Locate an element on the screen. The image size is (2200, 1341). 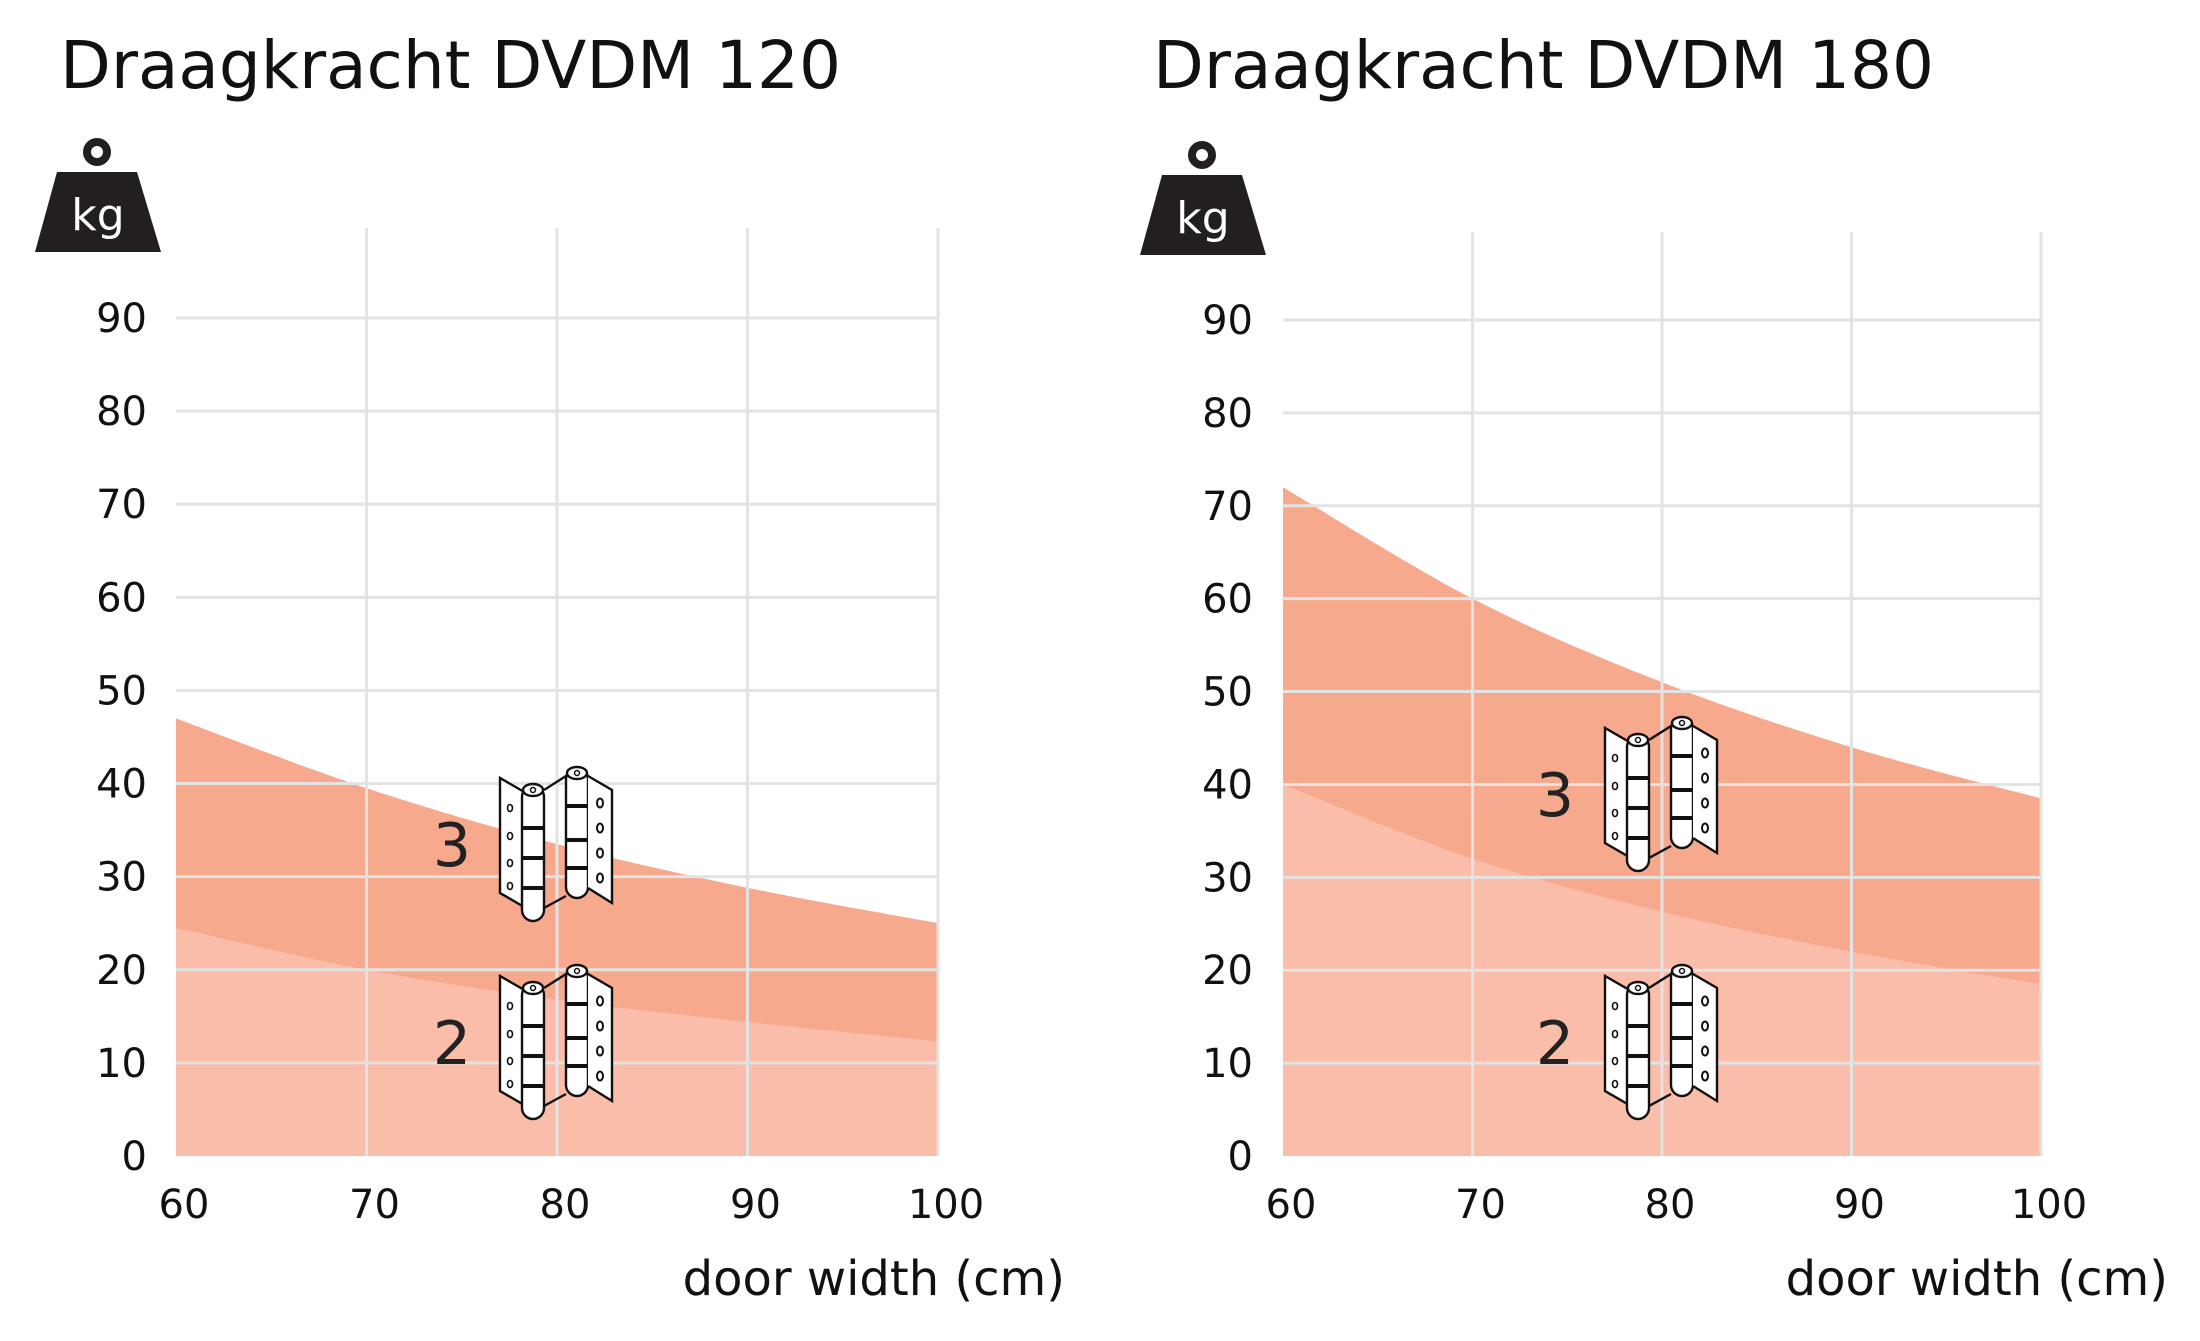
chart-title: Draagkracht DVDM 120 is located at coordinates (450, 65).